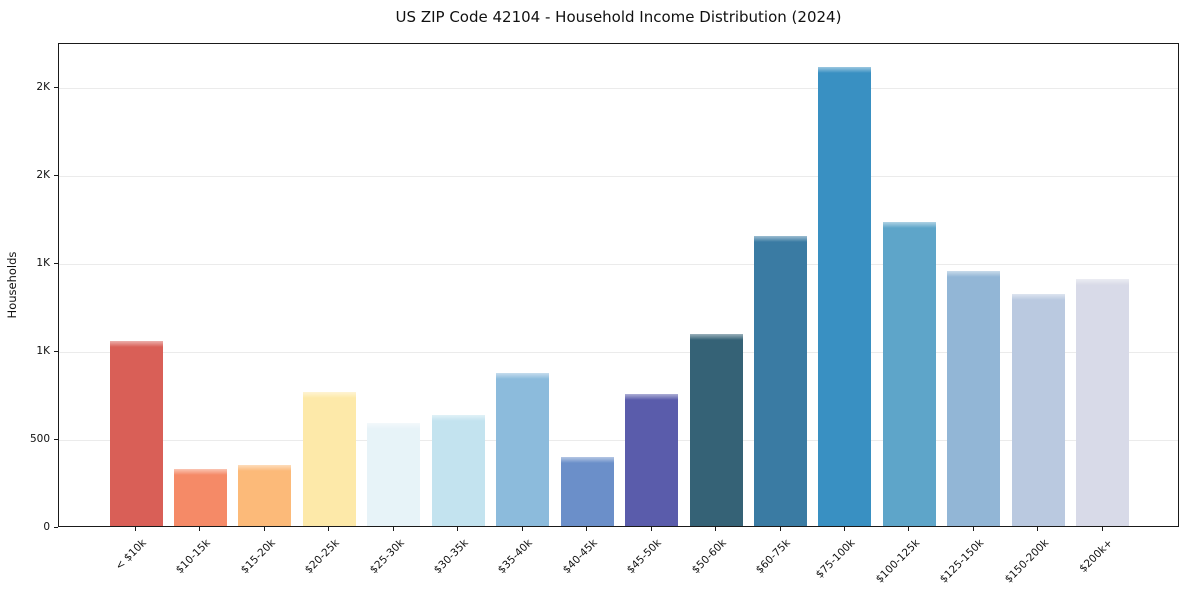 The height and width of the screenshot is (590, 1189). I want to click on x-tick-label: $50-60k, so click(709, 557).